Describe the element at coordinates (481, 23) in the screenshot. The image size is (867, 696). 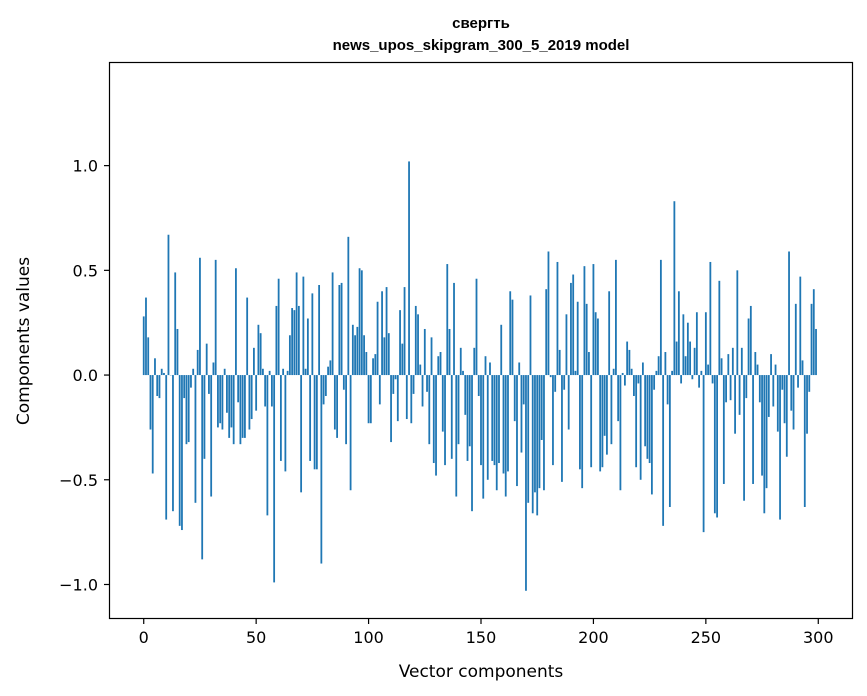
I see `chart-title: свергть` at that location.